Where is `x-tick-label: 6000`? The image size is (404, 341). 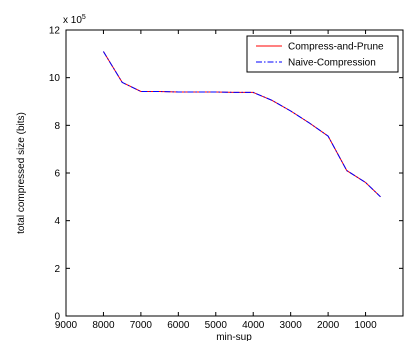 x-tick-label: 6000 is located at coordinates (178, 325).